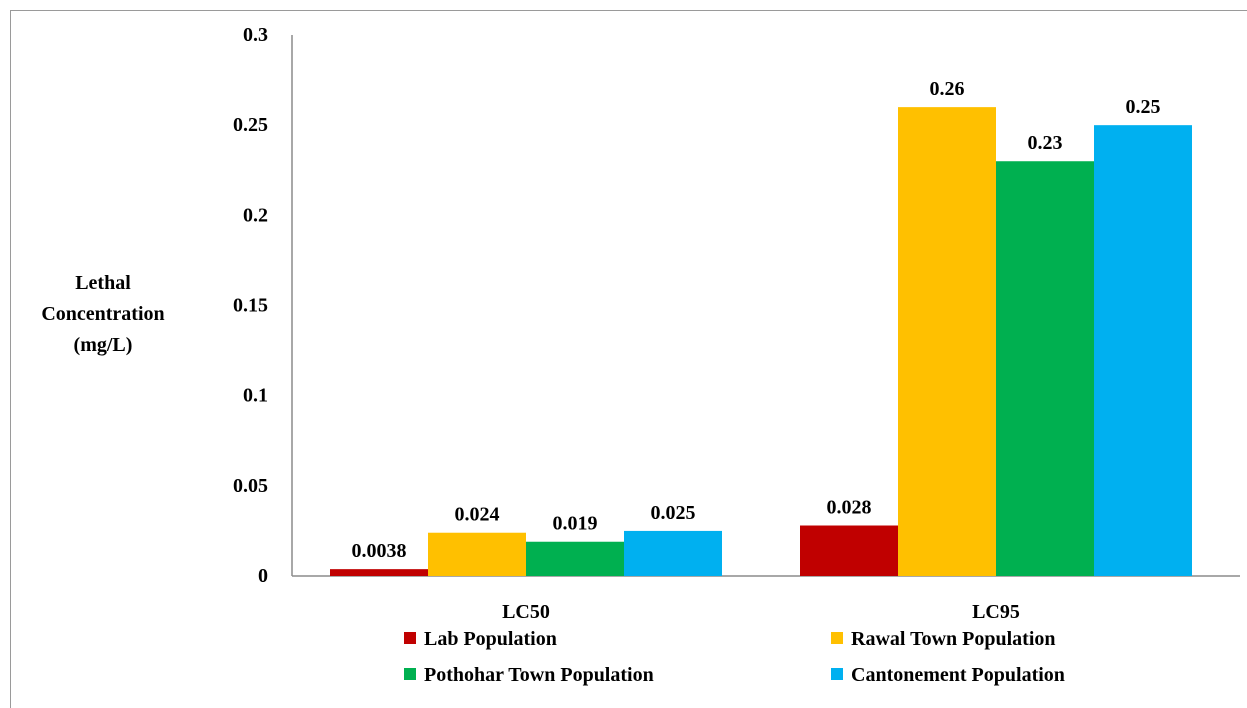  Describe the element at coordinates (539, 675) in the screenshot. I see `legend-label: Pothohar Town Population` at that location.